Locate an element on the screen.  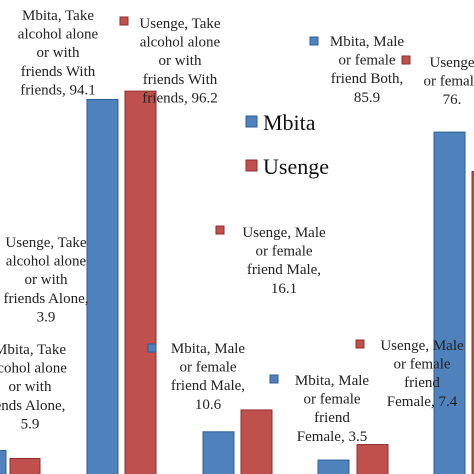
data-label-line: ends Alone, is located at coordinates (32, 406).